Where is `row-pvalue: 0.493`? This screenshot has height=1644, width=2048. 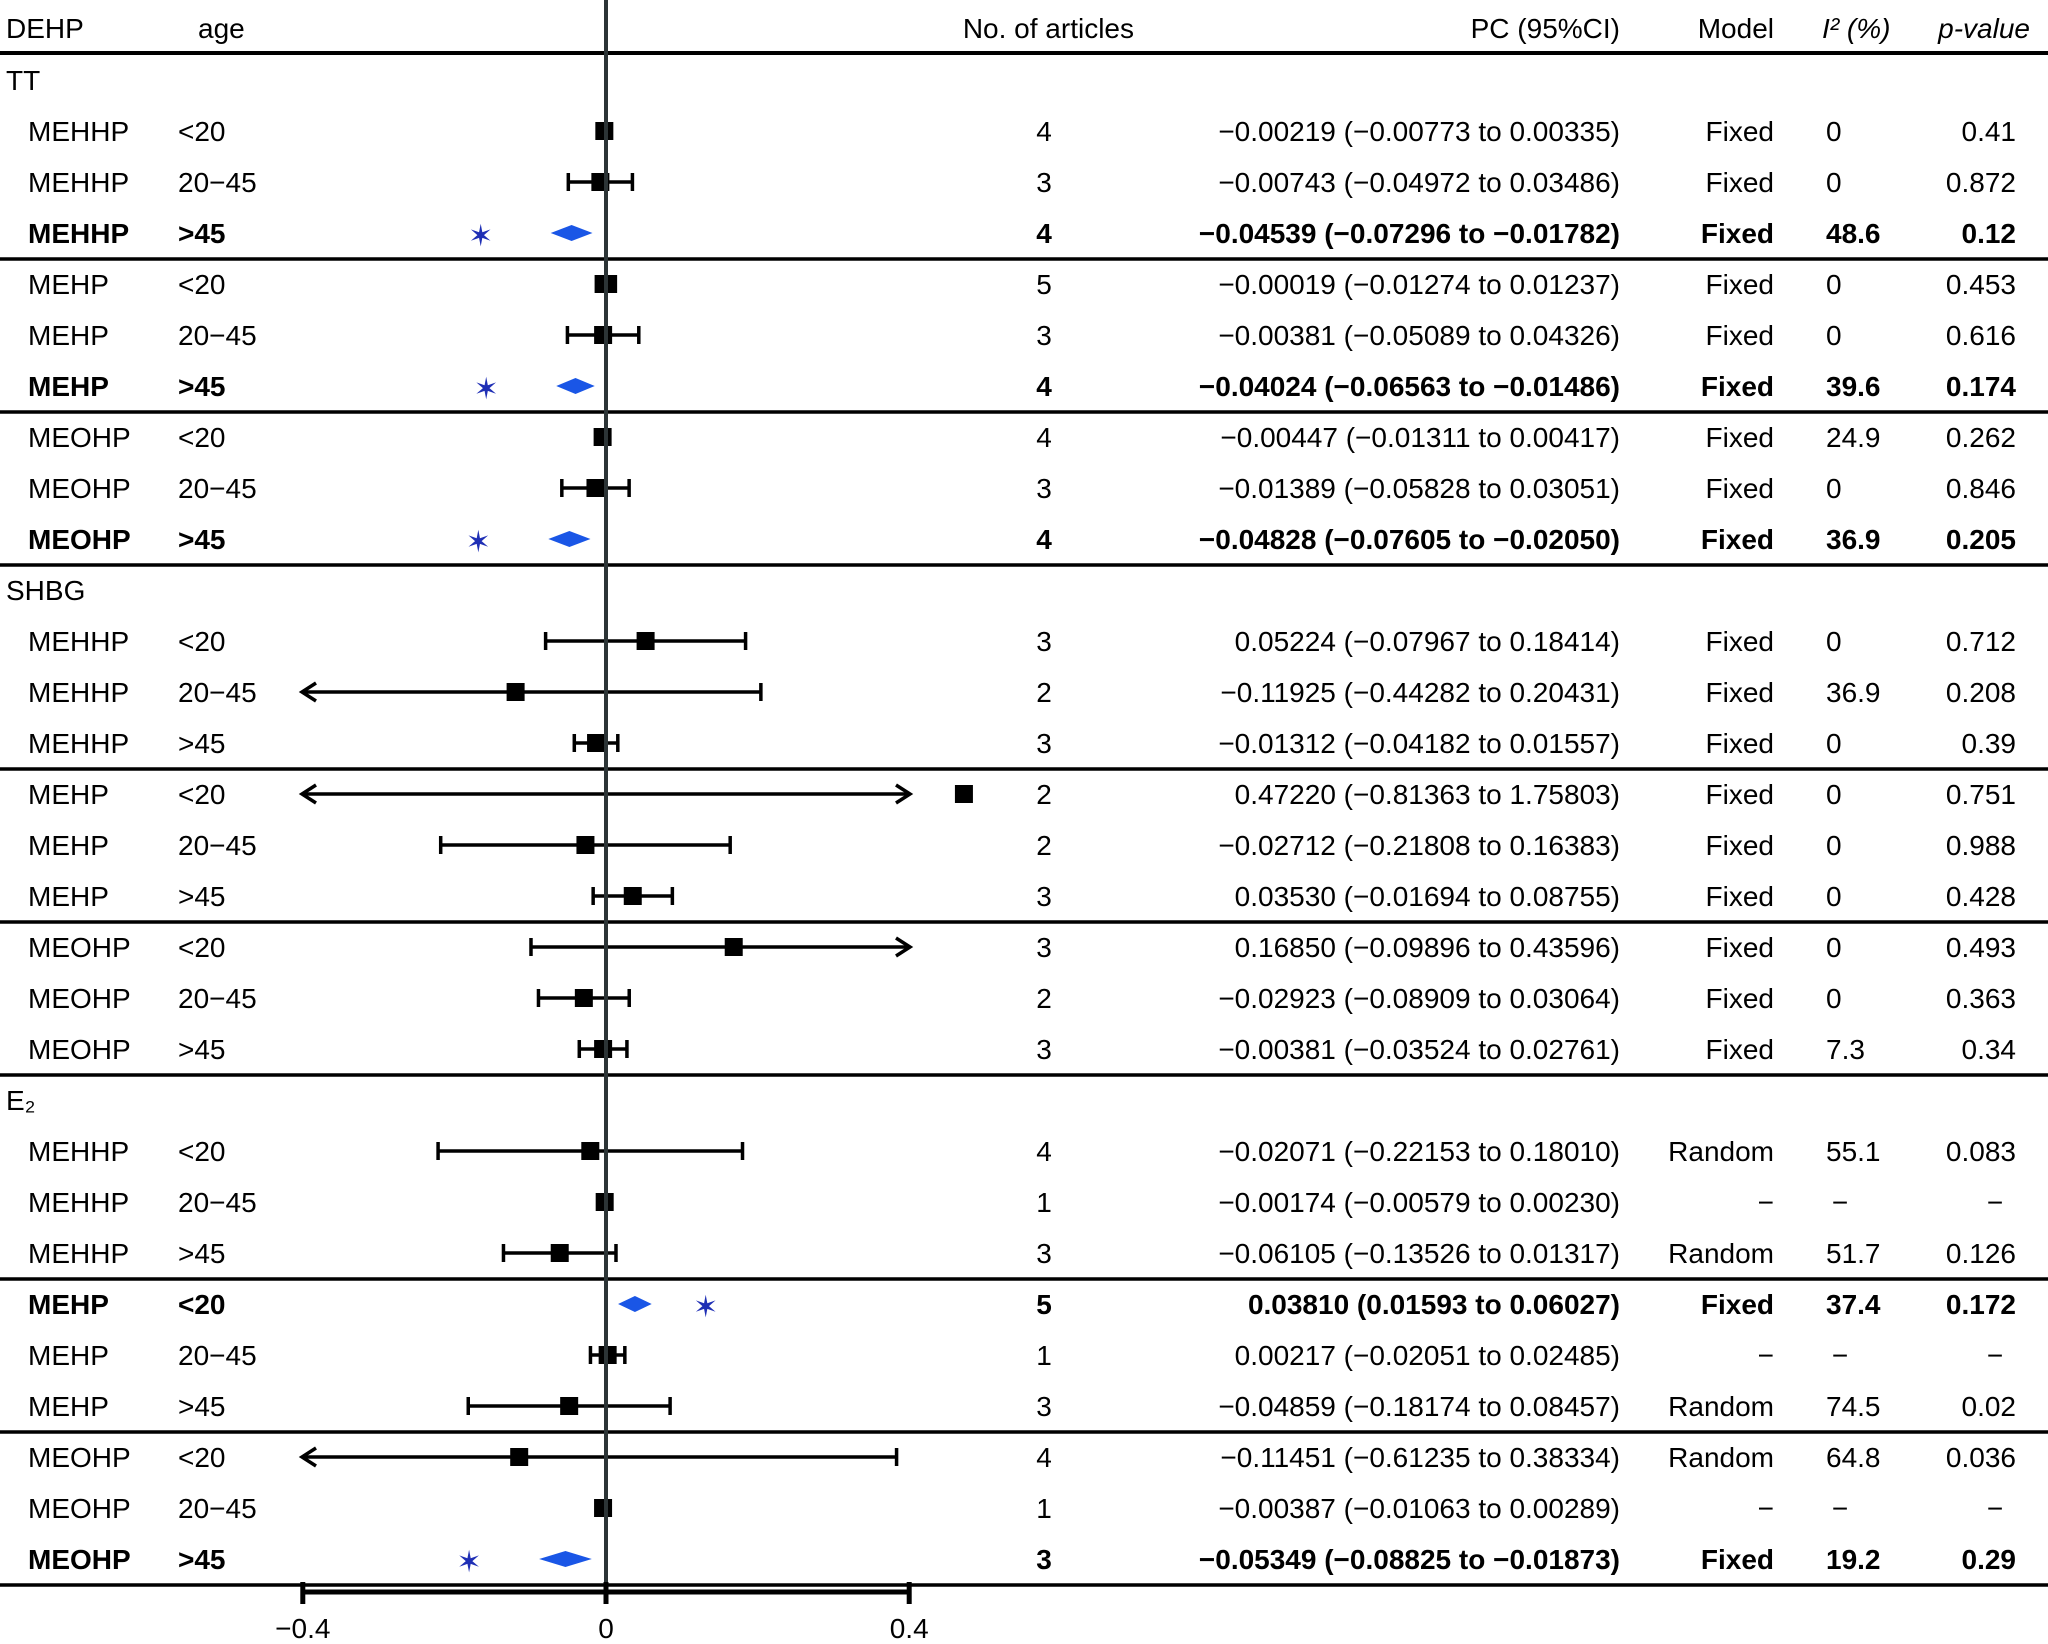 row-pvalue: 0.493 is located at coordinates (1981, 947).